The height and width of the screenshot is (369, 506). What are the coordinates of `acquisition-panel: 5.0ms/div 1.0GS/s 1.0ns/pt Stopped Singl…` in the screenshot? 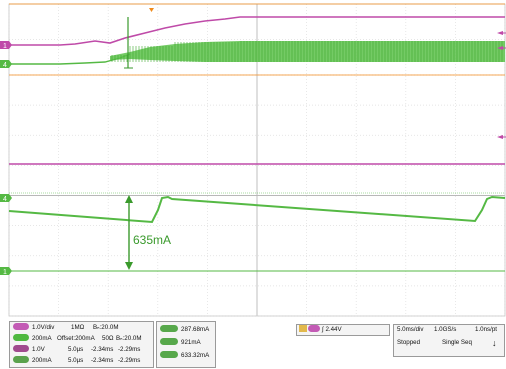 It's located at (449, 340).